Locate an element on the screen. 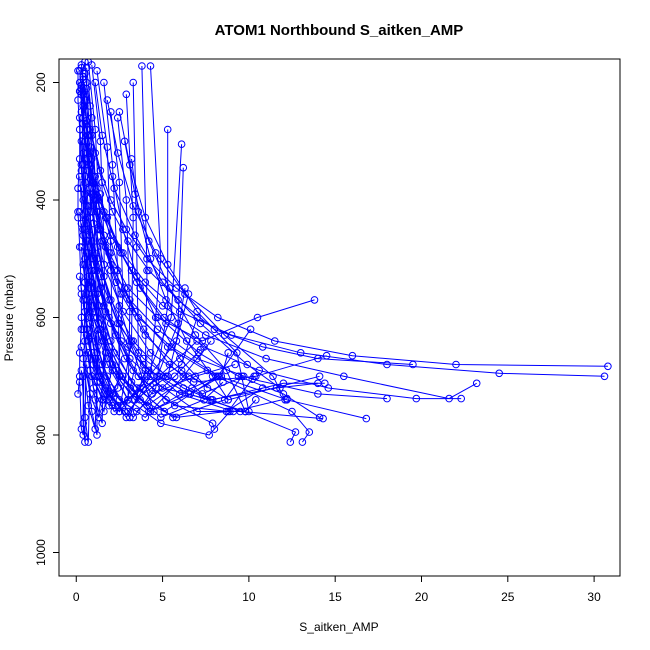  y-tick-label: 800 is located at coordinates (41, 435).